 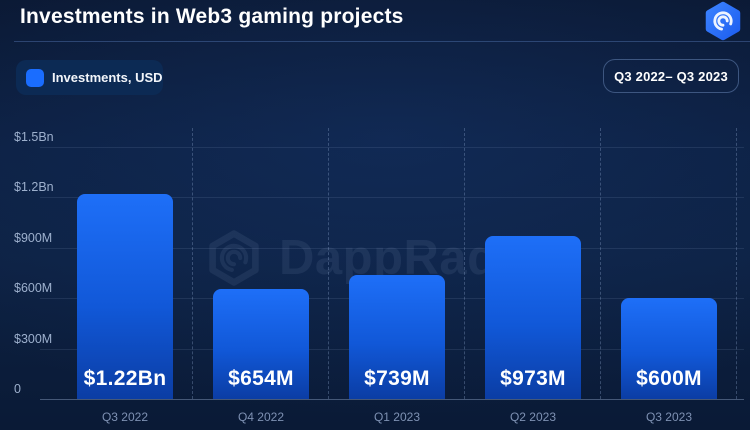 I want to click on y-axis-tick-label: $300M, so click(x=33, y=338).